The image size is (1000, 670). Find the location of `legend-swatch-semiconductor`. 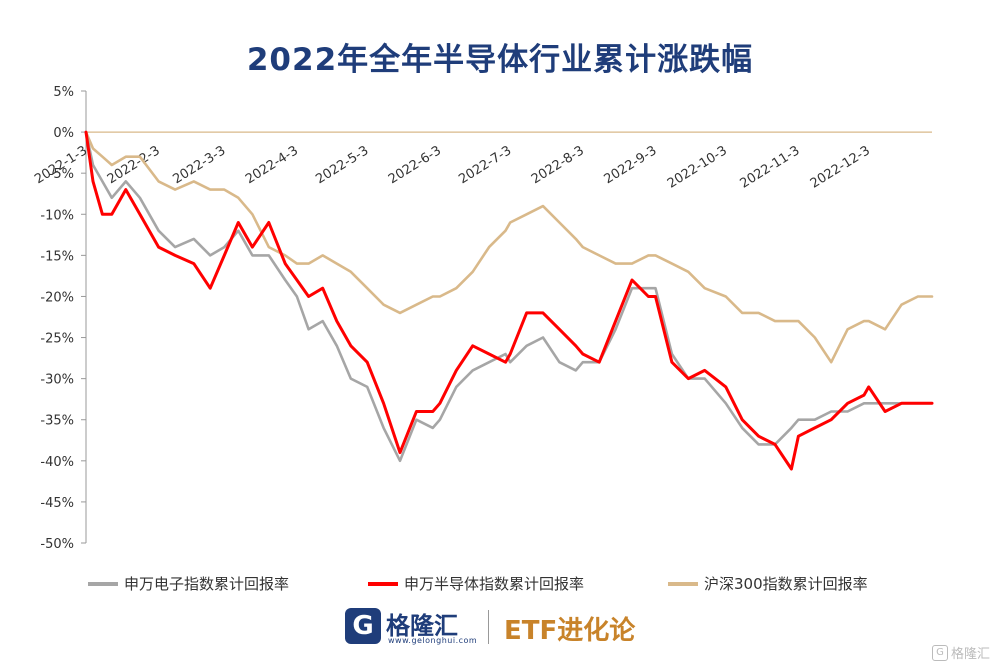

legend-swatch-semiconductor is located at coordinates (383, 583).